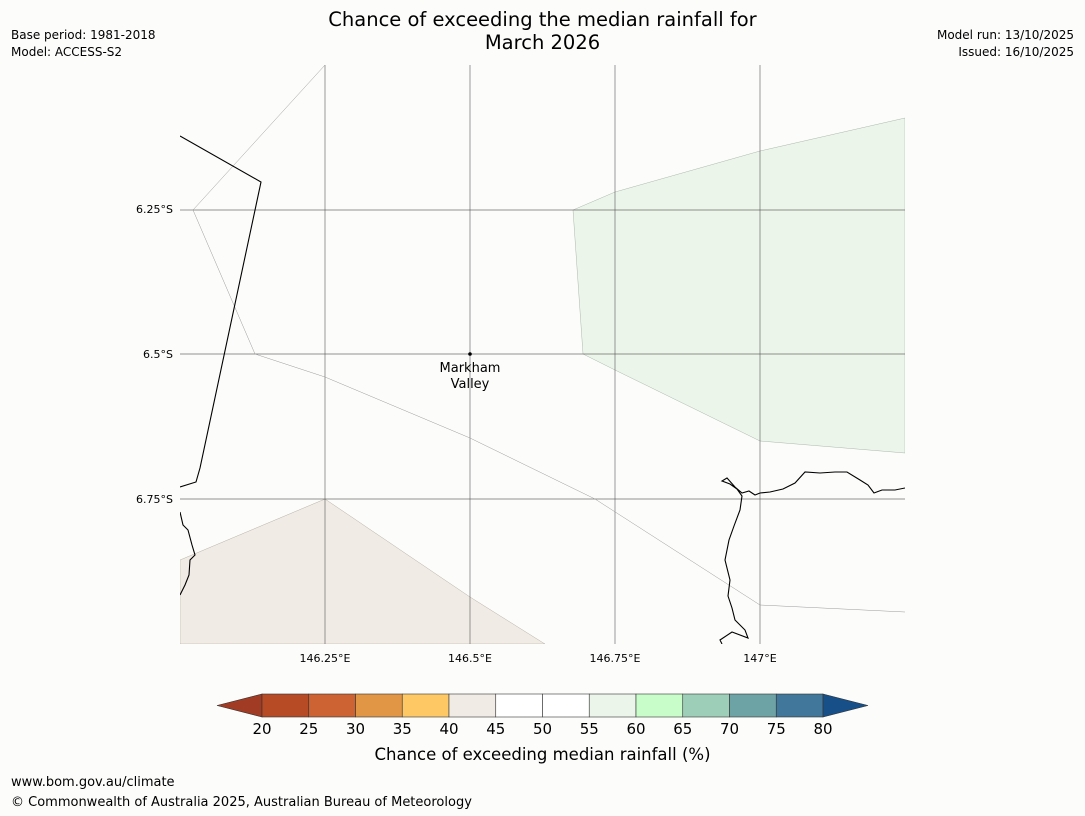  Describe the element at coordinates (812, 557) in the screenshot. I see `huon-gulf-coast` at that location.